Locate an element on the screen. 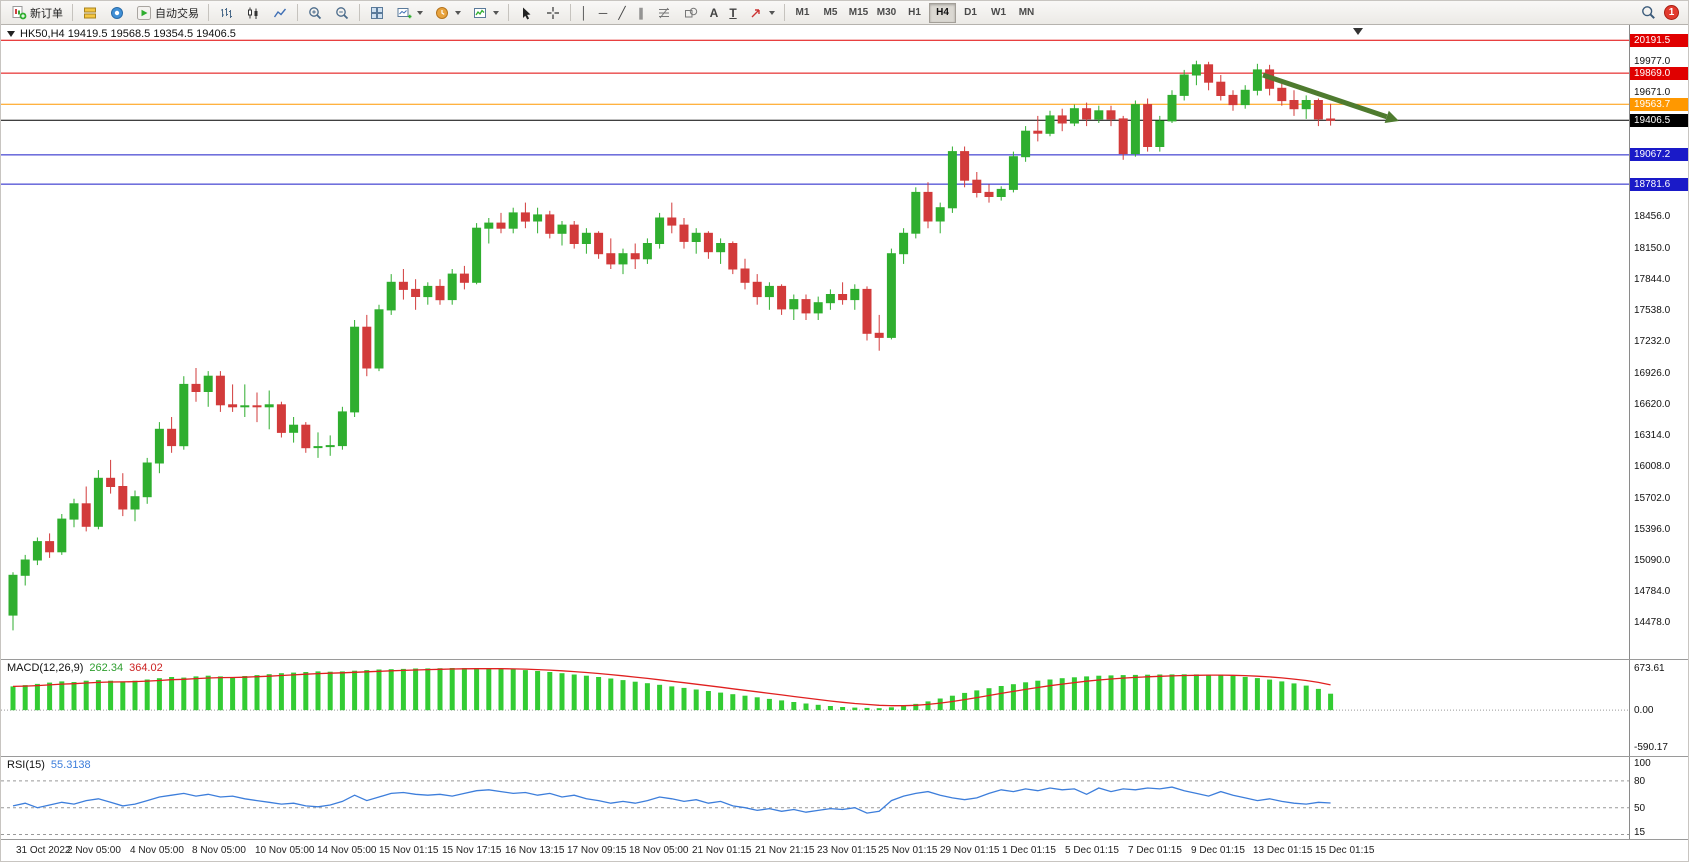 This screenshot has width=1689, height=862. timeframe-m1: M1 is located at coordinates (802, 13).